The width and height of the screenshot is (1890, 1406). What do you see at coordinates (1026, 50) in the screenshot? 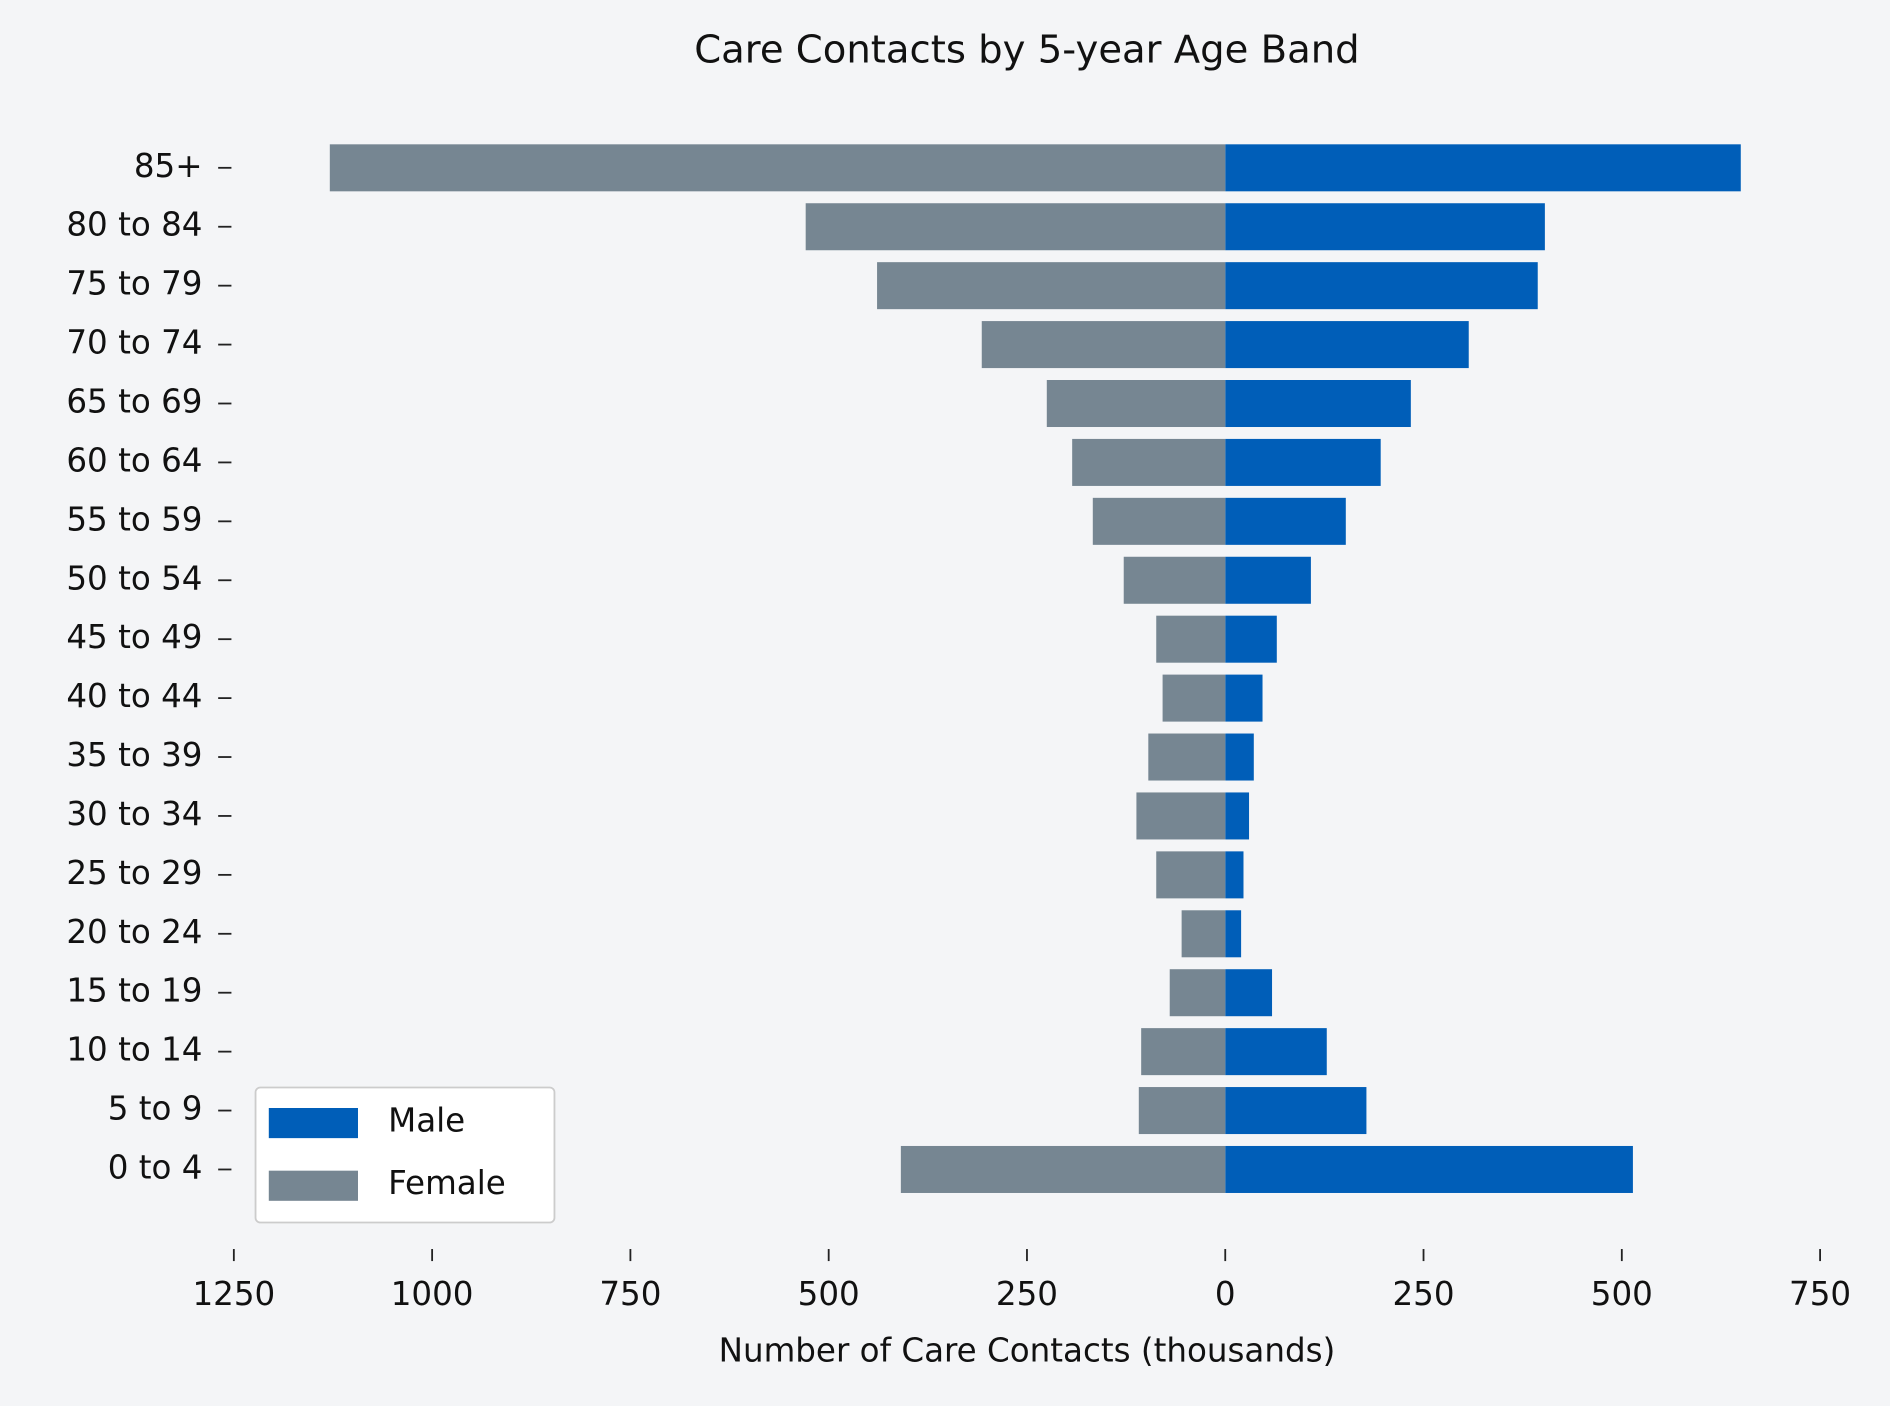
I see `chart-title: Care Contacts by 5-year Age Band` at bounding box center [1026, 50].